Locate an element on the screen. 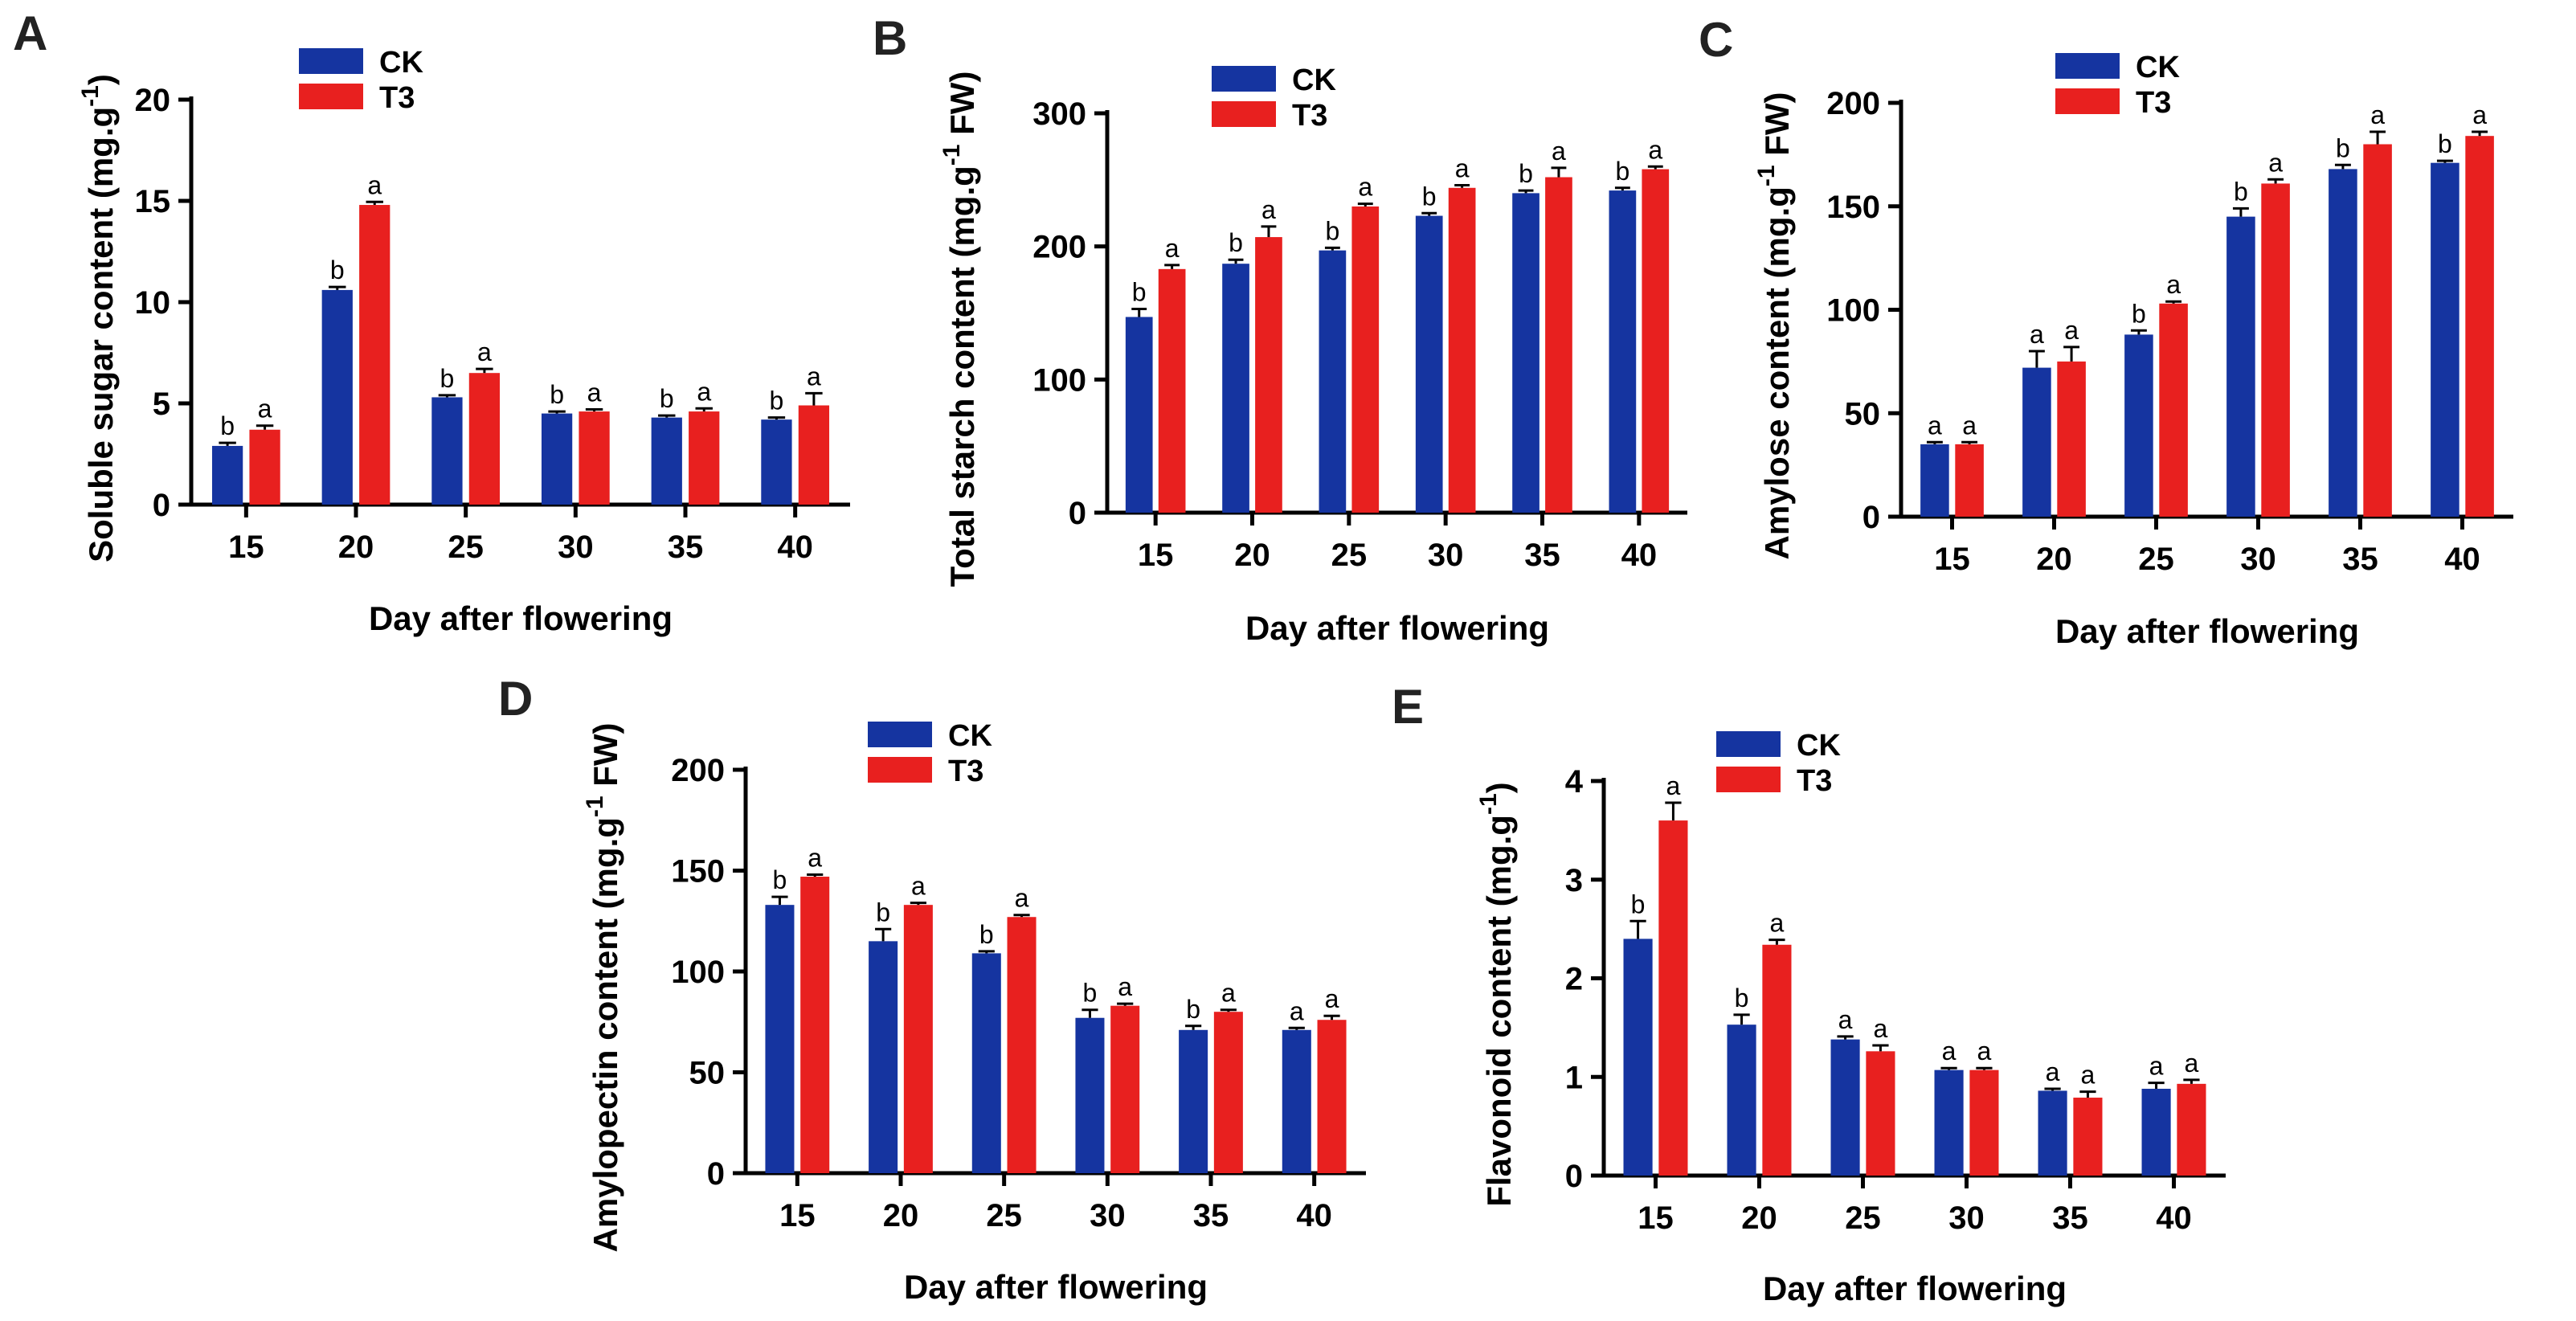 The height and width of the screenshot is (1321, 2576). x-tick-label: 25 is located at coordinates (1004, 1215).